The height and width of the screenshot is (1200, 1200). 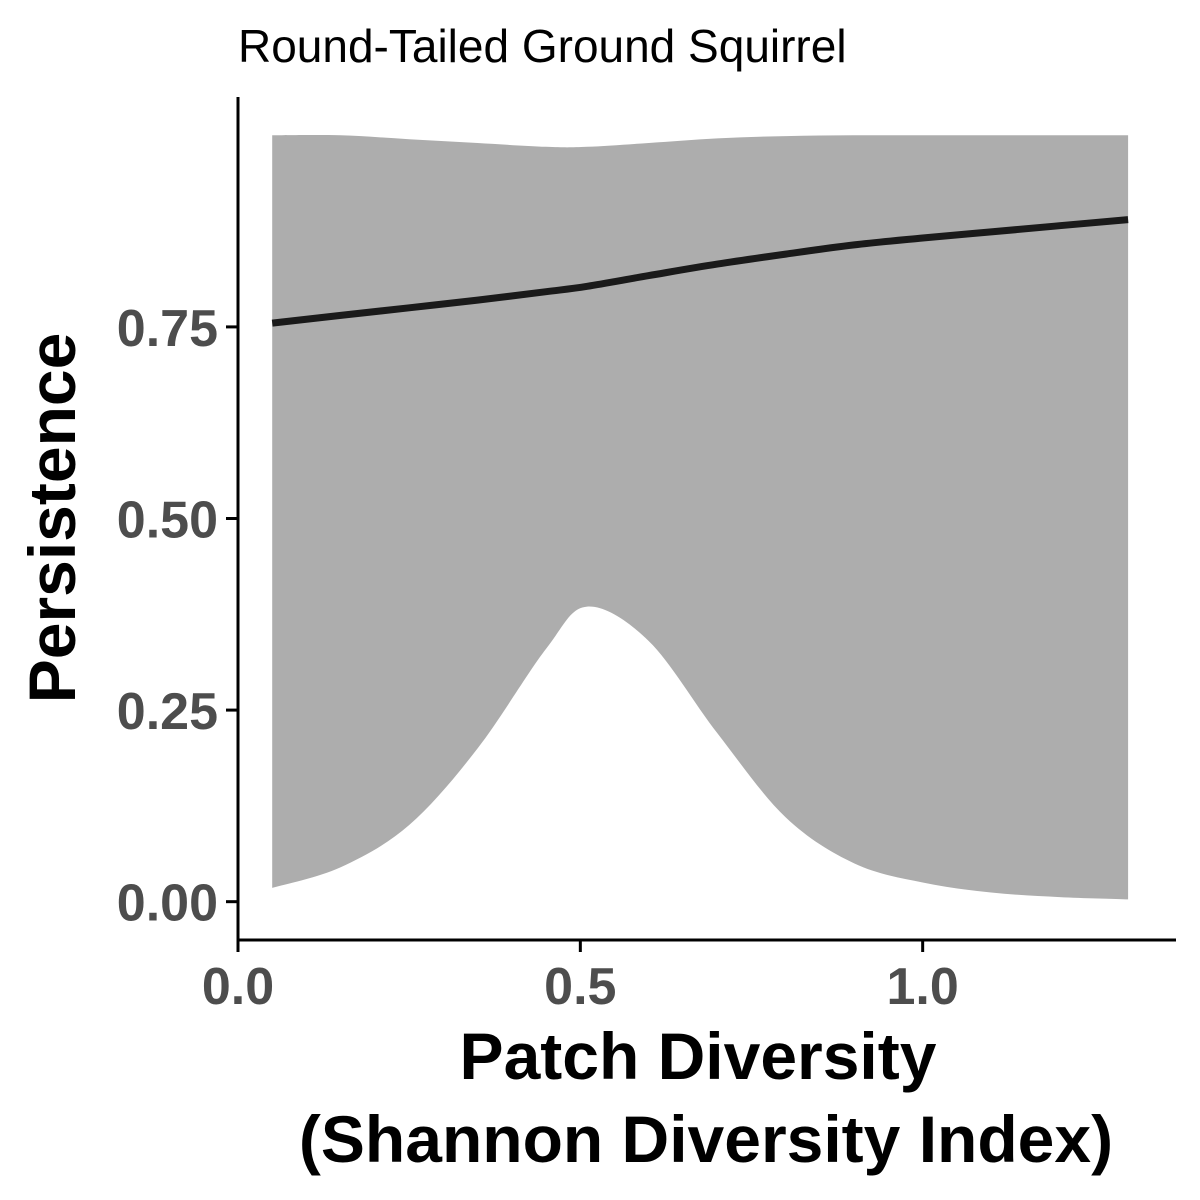 I want to click on x-axis-ticks: 0.0 0.5 1.0, so click(x=580, y=978).